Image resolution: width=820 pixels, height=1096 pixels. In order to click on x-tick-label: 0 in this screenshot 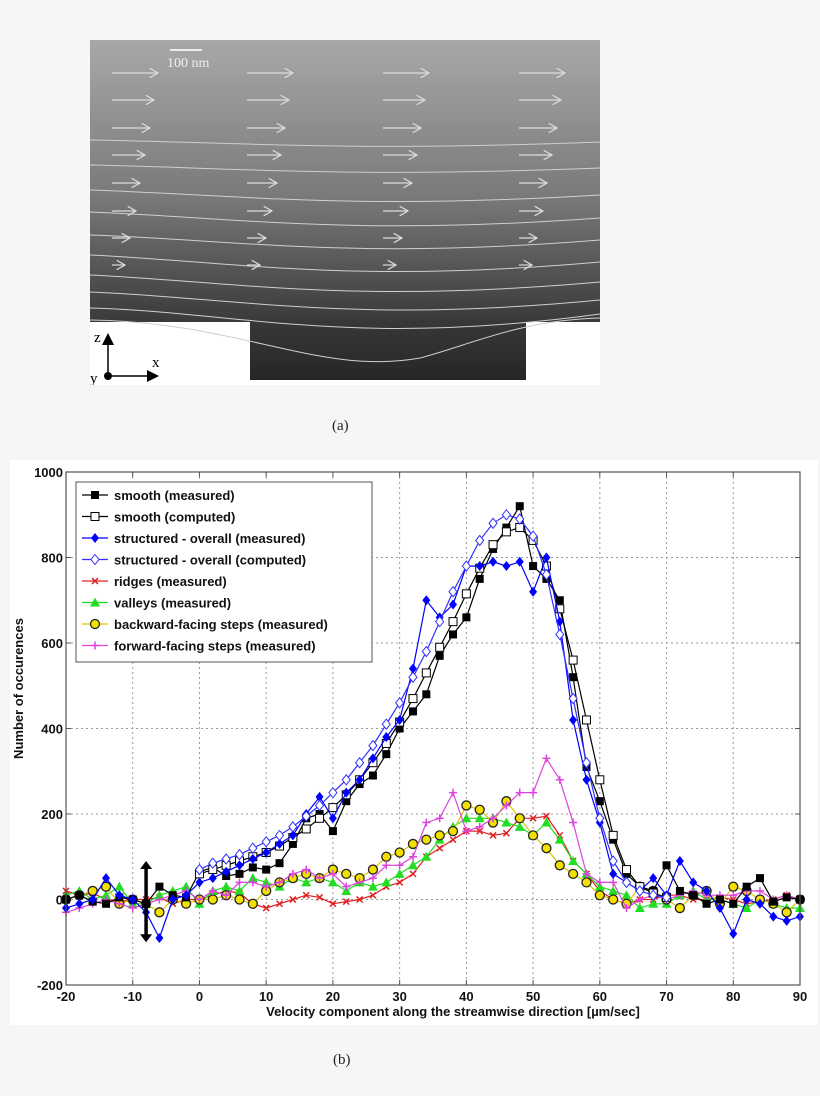, I will do `click(199, 996)`.